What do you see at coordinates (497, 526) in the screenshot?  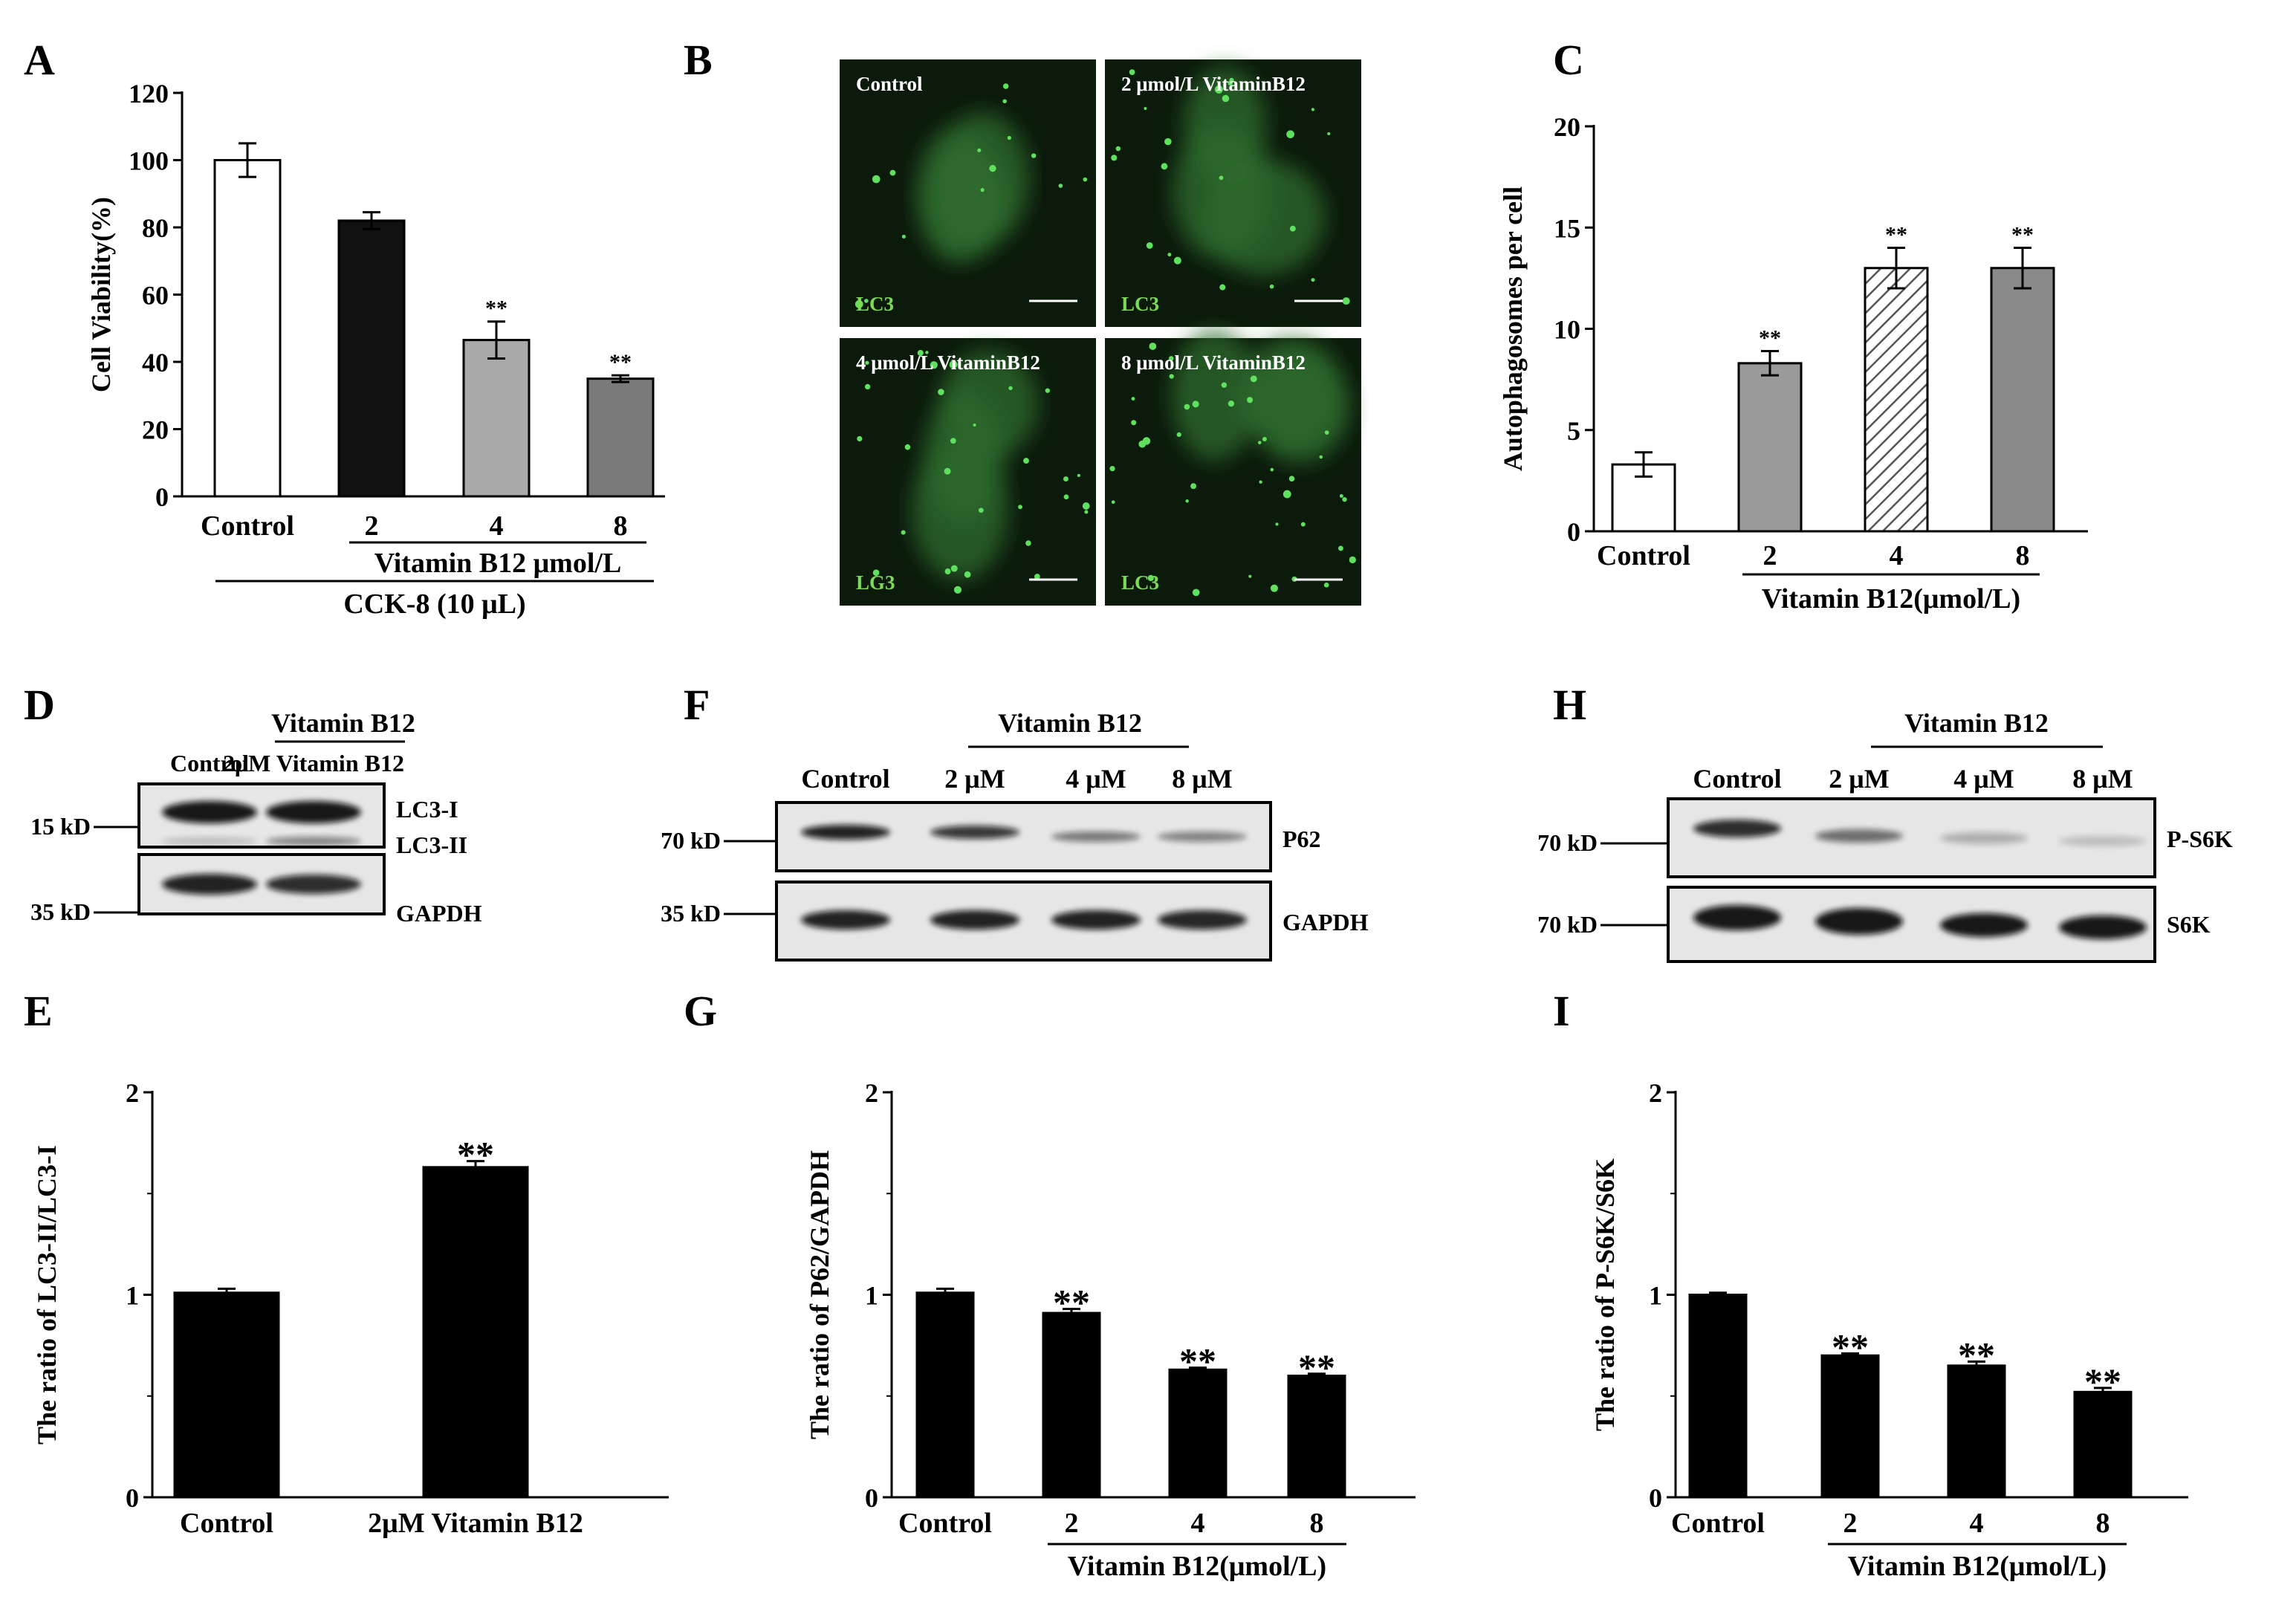 I see `x-category-label-a-2: 4` at bounding box center [497, 526].